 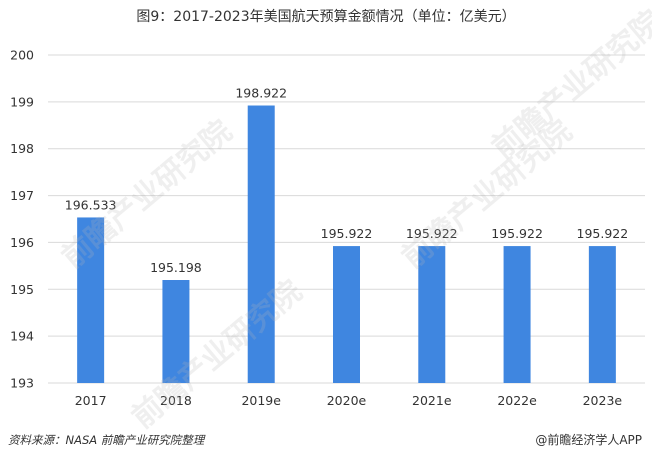 What do you see at coordinates (176, 400) in the screenshot?
I see `x-tick-label: 2018` at bounding box center [176, 400].